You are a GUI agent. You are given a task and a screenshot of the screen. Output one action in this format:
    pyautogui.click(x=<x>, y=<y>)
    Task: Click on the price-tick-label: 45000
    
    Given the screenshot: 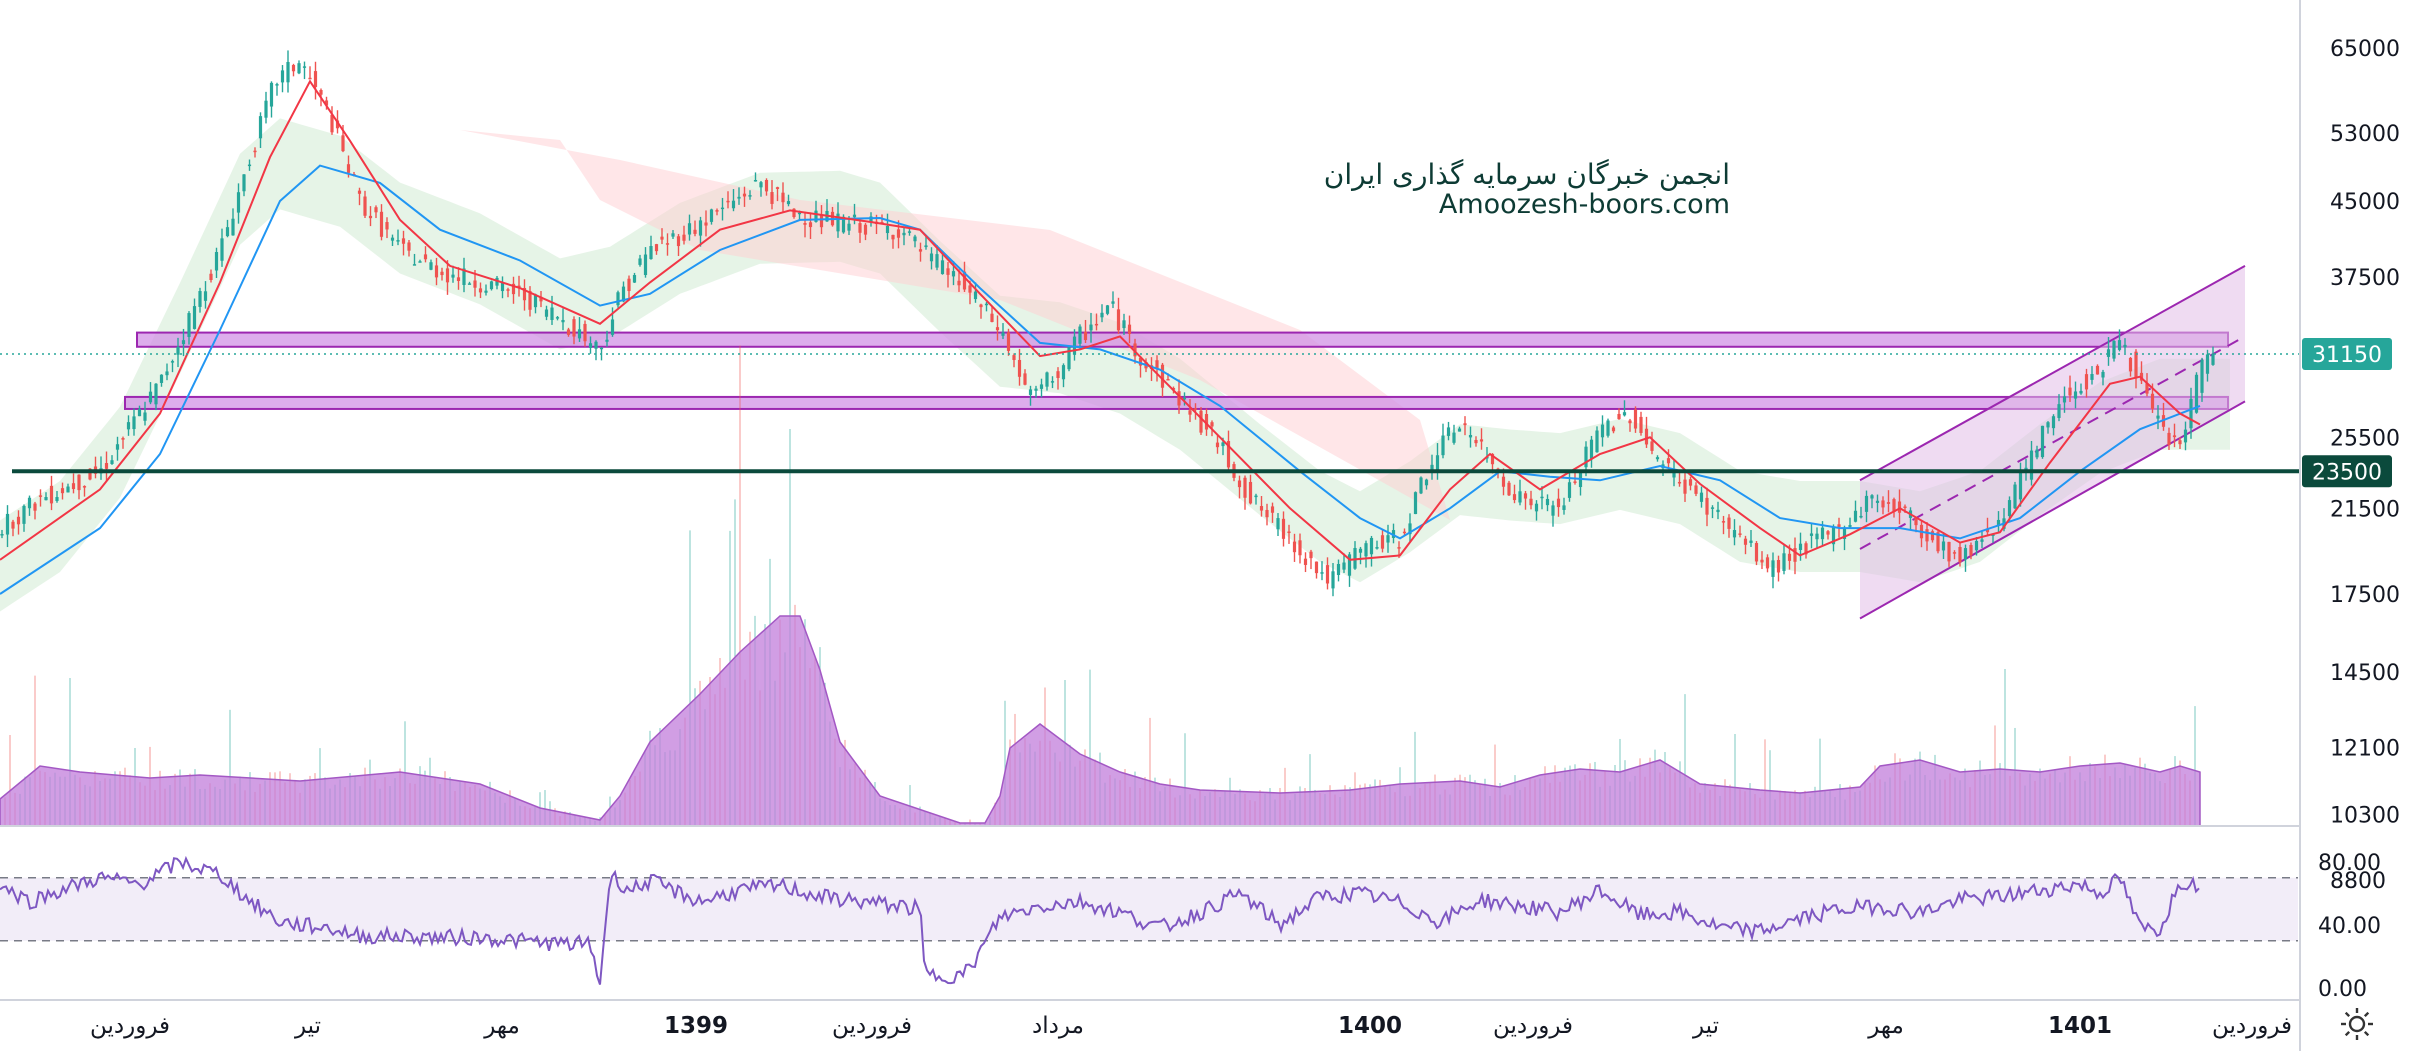 What is the action you would take?
    pyautogui.click(x=2365, y=202)
    